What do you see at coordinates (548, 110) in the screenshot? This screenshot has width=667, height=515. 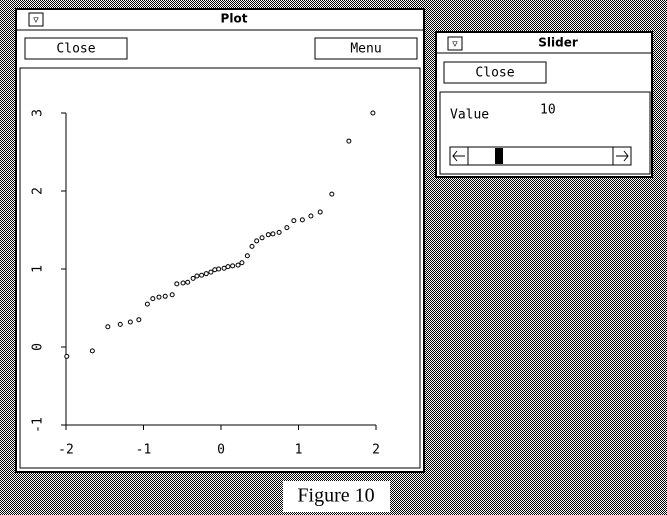 I see `slider-value: 10` at bounding box center [548, 110].